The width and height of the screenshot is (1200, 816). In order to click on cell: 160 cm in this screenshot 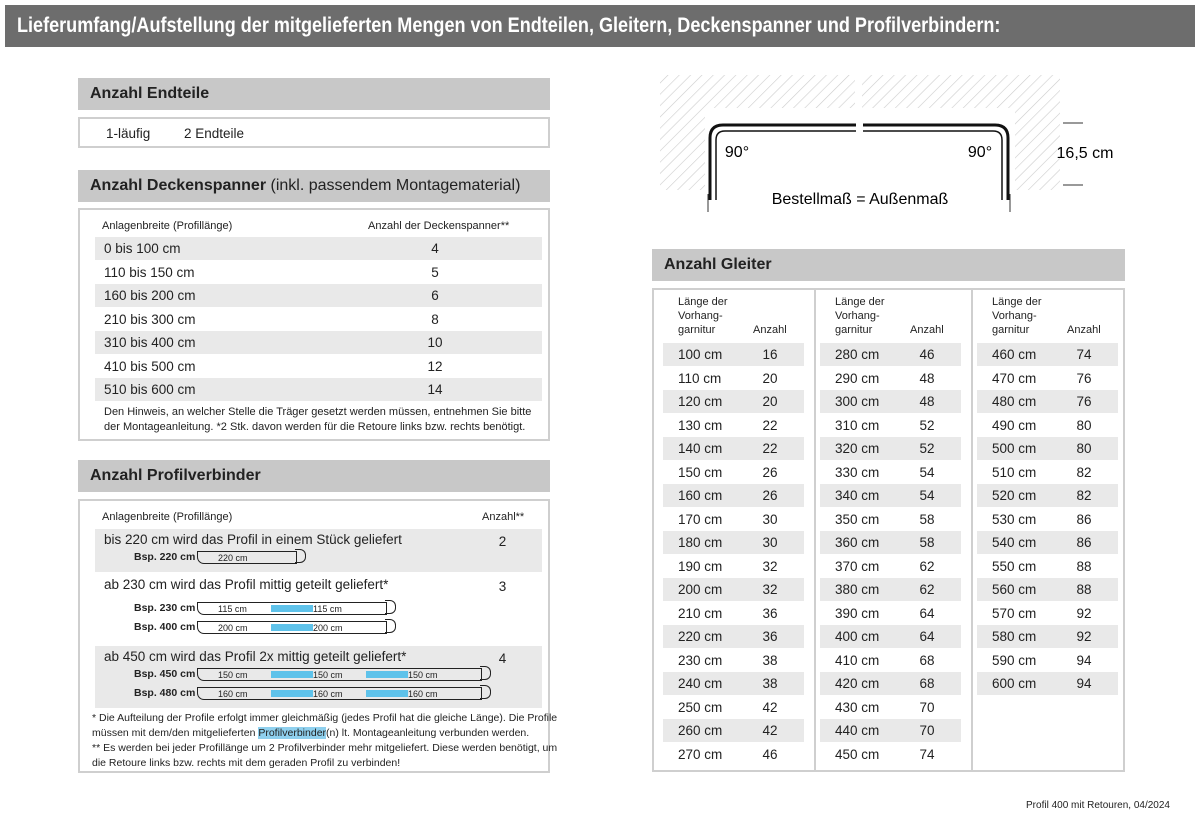, I will do `click(700, 495)`.